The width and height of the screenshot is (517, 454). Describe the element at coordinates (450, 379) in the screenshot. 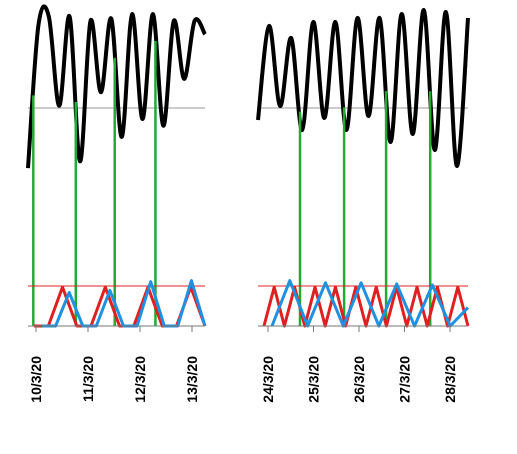

I see `x-tick-label-4: 28/3/20` at that location.